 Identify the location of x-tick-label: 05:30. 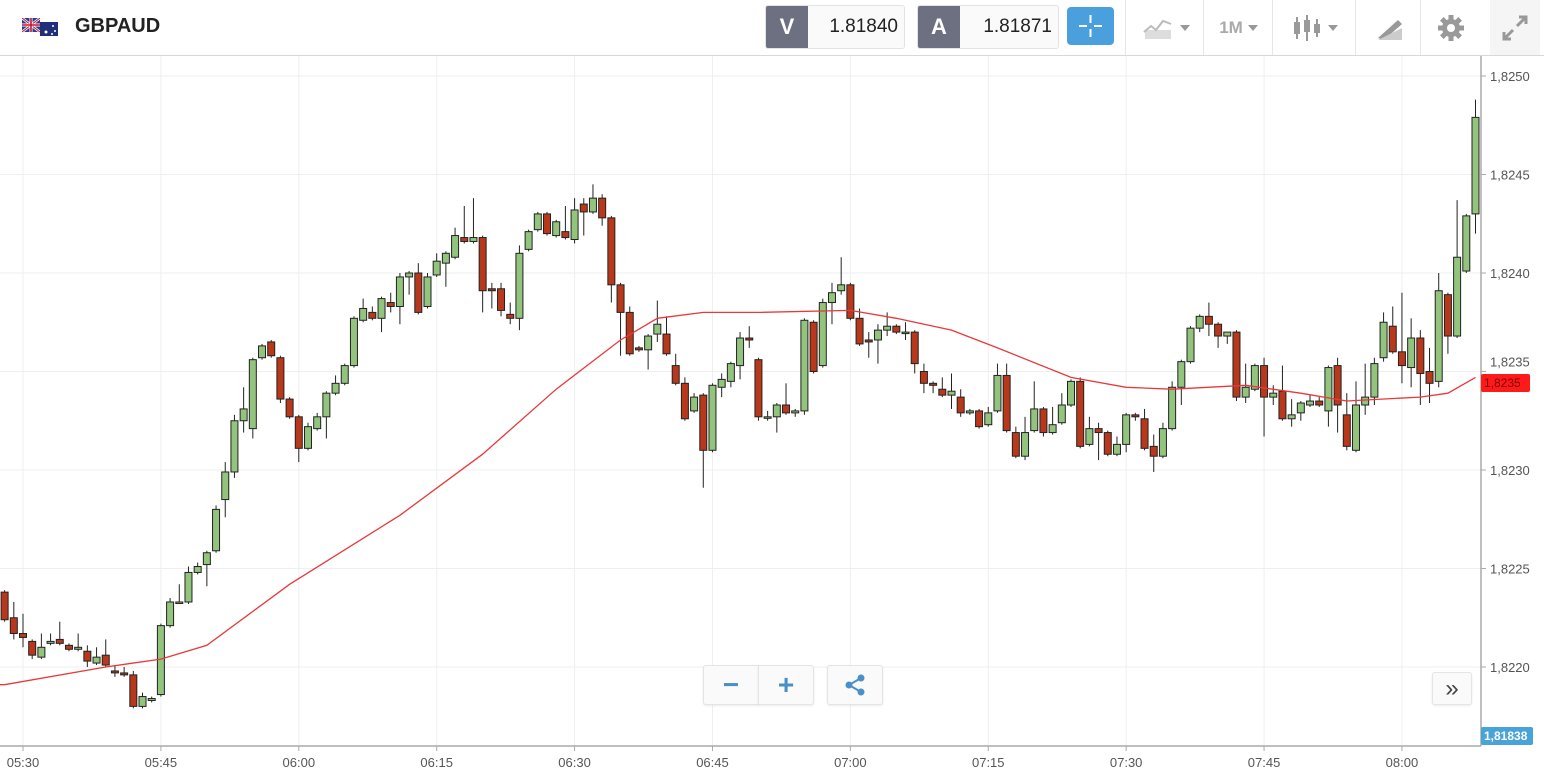
(23, 762).